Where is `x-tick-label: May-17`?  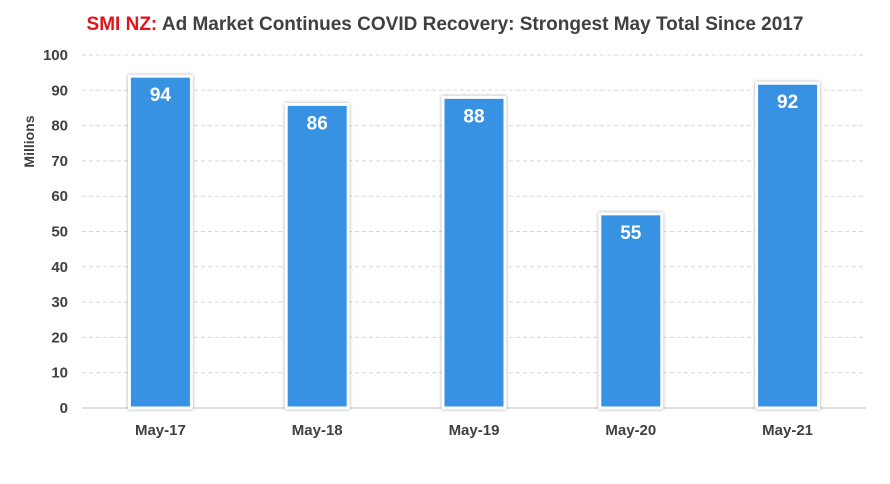
x-tick-label: May-17 is located at coordinates (160, 430).